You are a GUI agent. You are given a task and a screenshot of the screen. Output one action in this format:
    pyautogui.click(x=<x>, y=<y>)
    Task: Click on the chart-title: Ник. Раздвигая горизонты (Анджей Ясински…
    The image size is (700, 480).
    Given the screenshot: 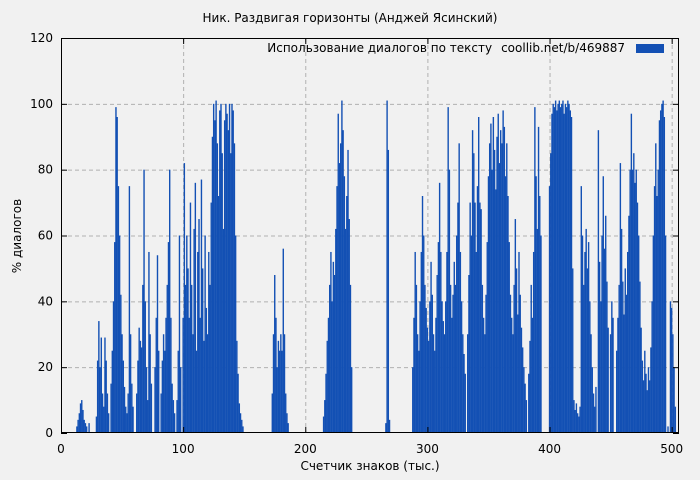 What is the action you would take?
    pyautogui.click(x=350, y=18)
    